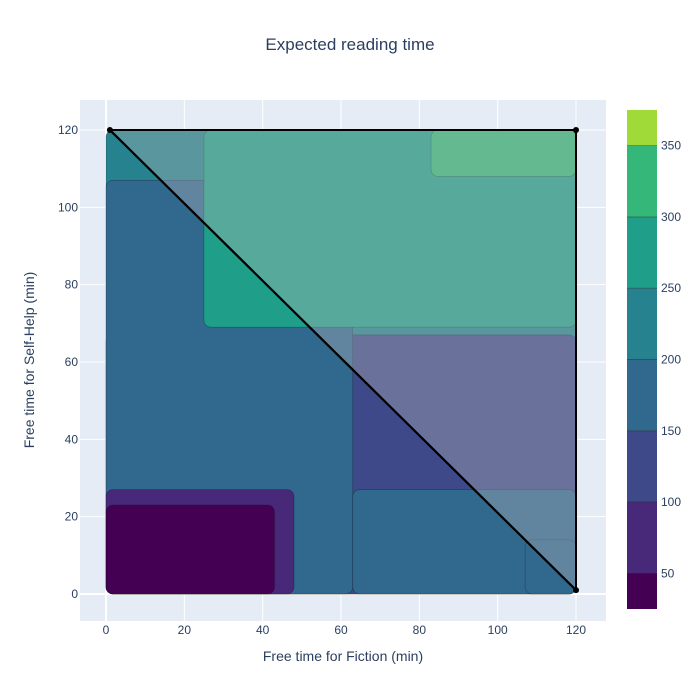 This screenshot has width=700, height=700. Describe the element at coordinates (343, 656) in the screenshot. I see `x-axis-label: Free time for Fiction (min)` at that location.